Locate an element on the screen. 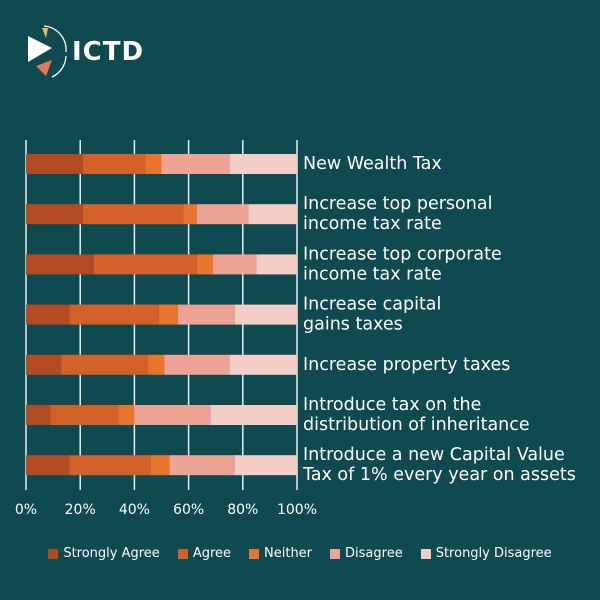 The height and width of the screenshot is (600, 600). legend-item: Strongly Disagree is located at coordinates (486, 553).